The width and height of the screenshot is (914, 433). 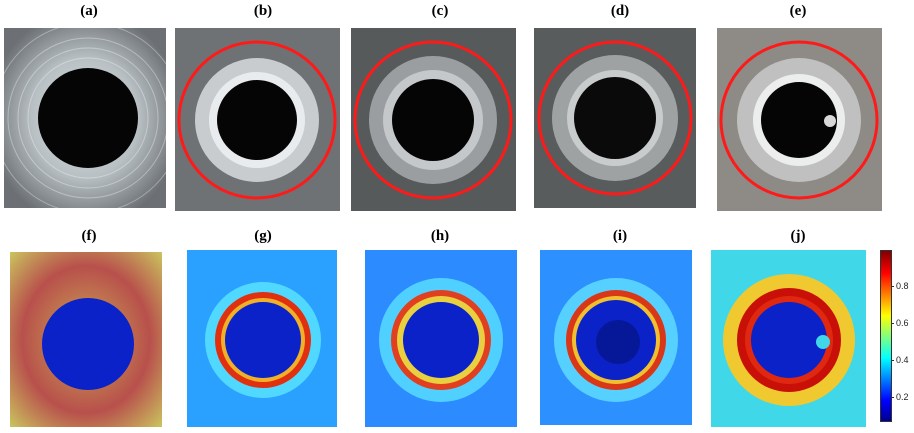 I want to click on highlight-circle-b, so click(x=257, y=120).